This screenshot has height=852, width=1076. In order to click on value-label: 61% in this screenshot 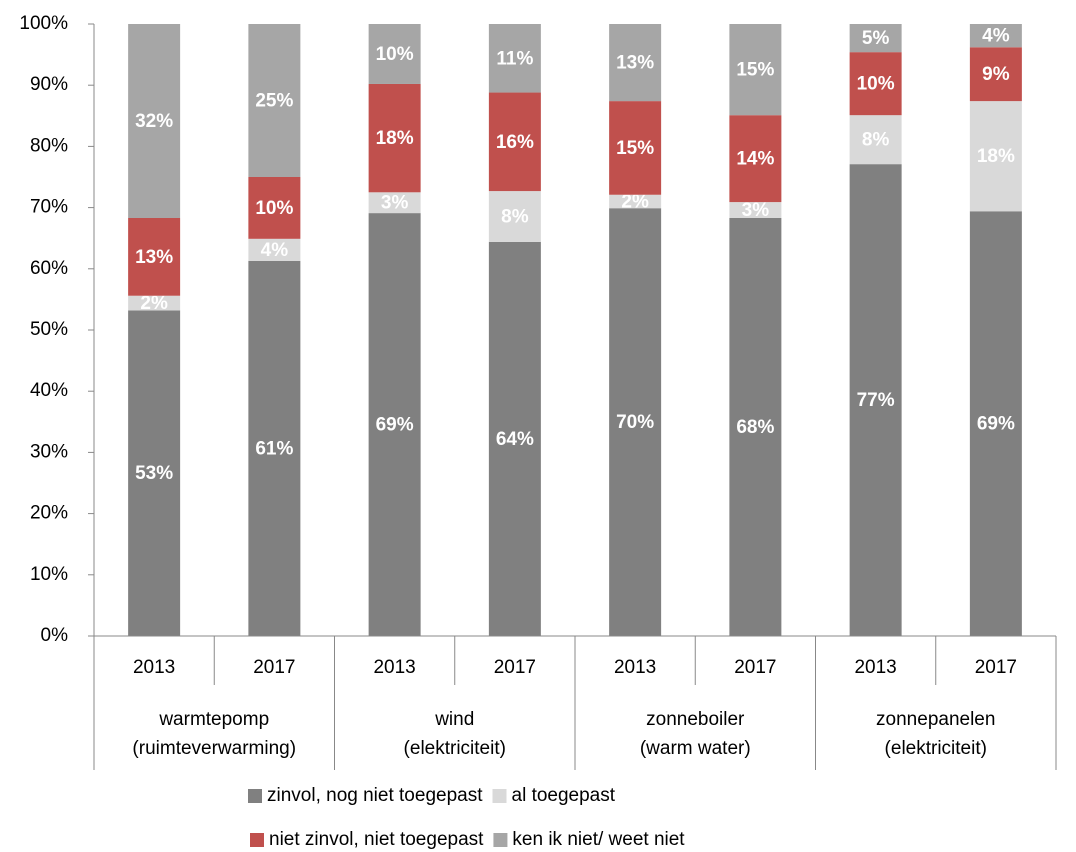, I will do `click(274, 448)`.